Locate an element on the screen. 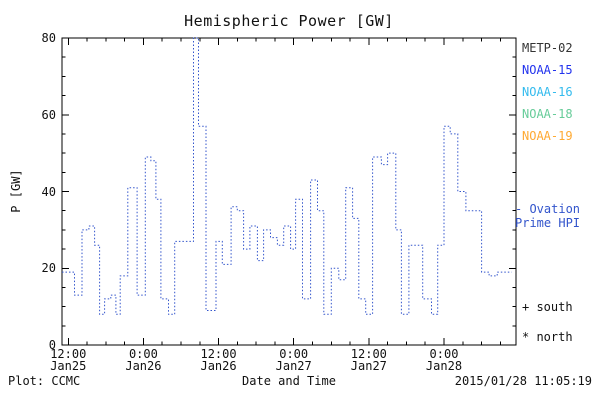 Image resolution: width=600 pixels, height=400 pixels. plot-timestamp: 2015/01/28 11:05:19 is located at coordinates (523, 381).